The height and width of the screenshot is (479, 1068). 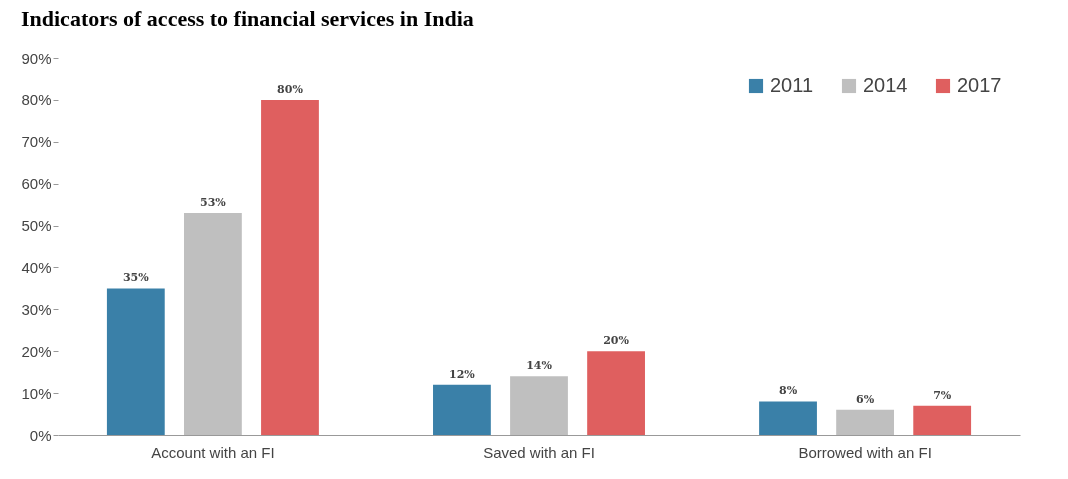 What do you see at coordinates (36, 351) in the screenshot?
I see `y-tick-label: 20%` at bounding box center [36, 351].